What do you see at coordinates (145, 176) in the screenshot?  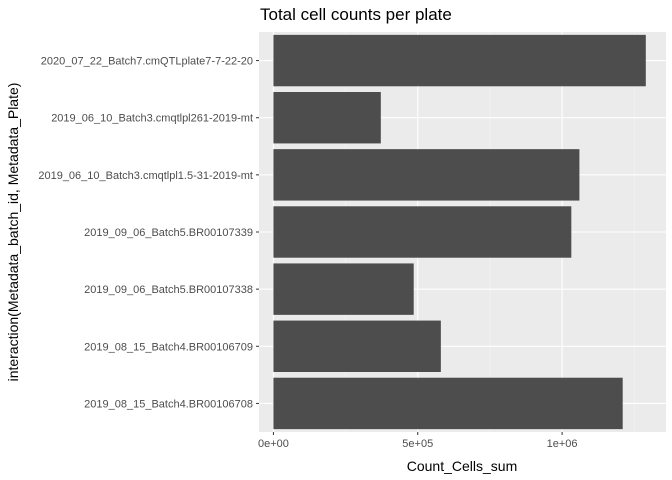 I see `y-tick-label: 2019_06_10_Batch3.cmqtlpl1.5-31-2019-mt` at bounding box center [145, 176].